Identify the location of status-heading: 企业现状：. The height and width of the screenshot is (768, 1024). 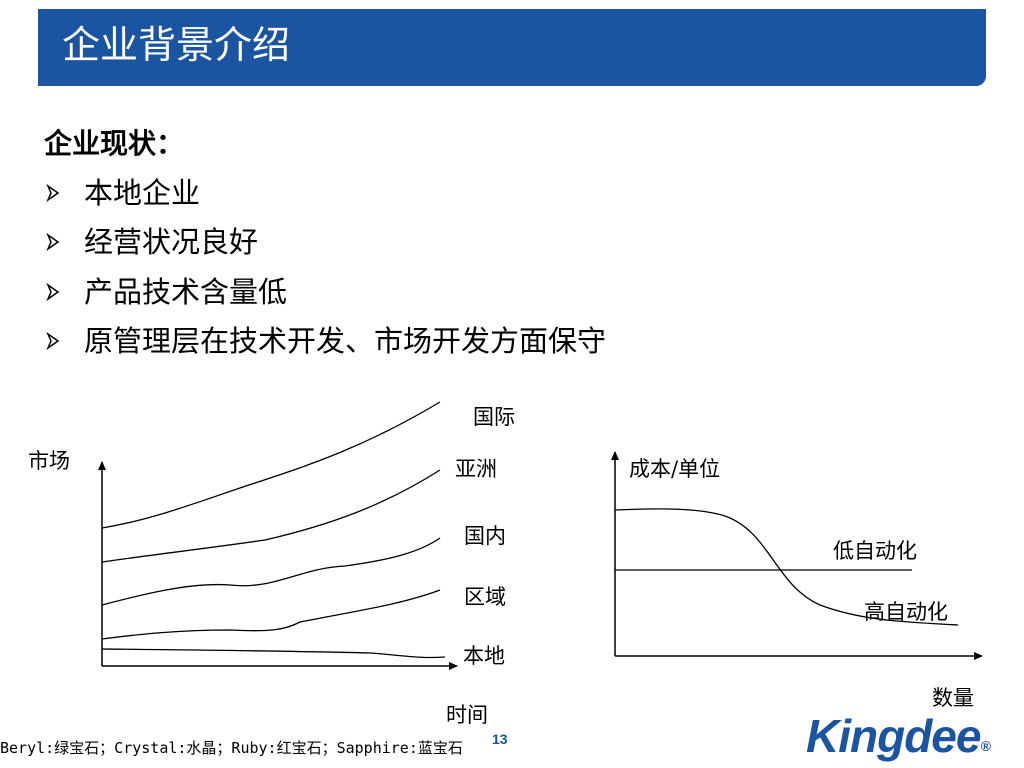
(114, 143).